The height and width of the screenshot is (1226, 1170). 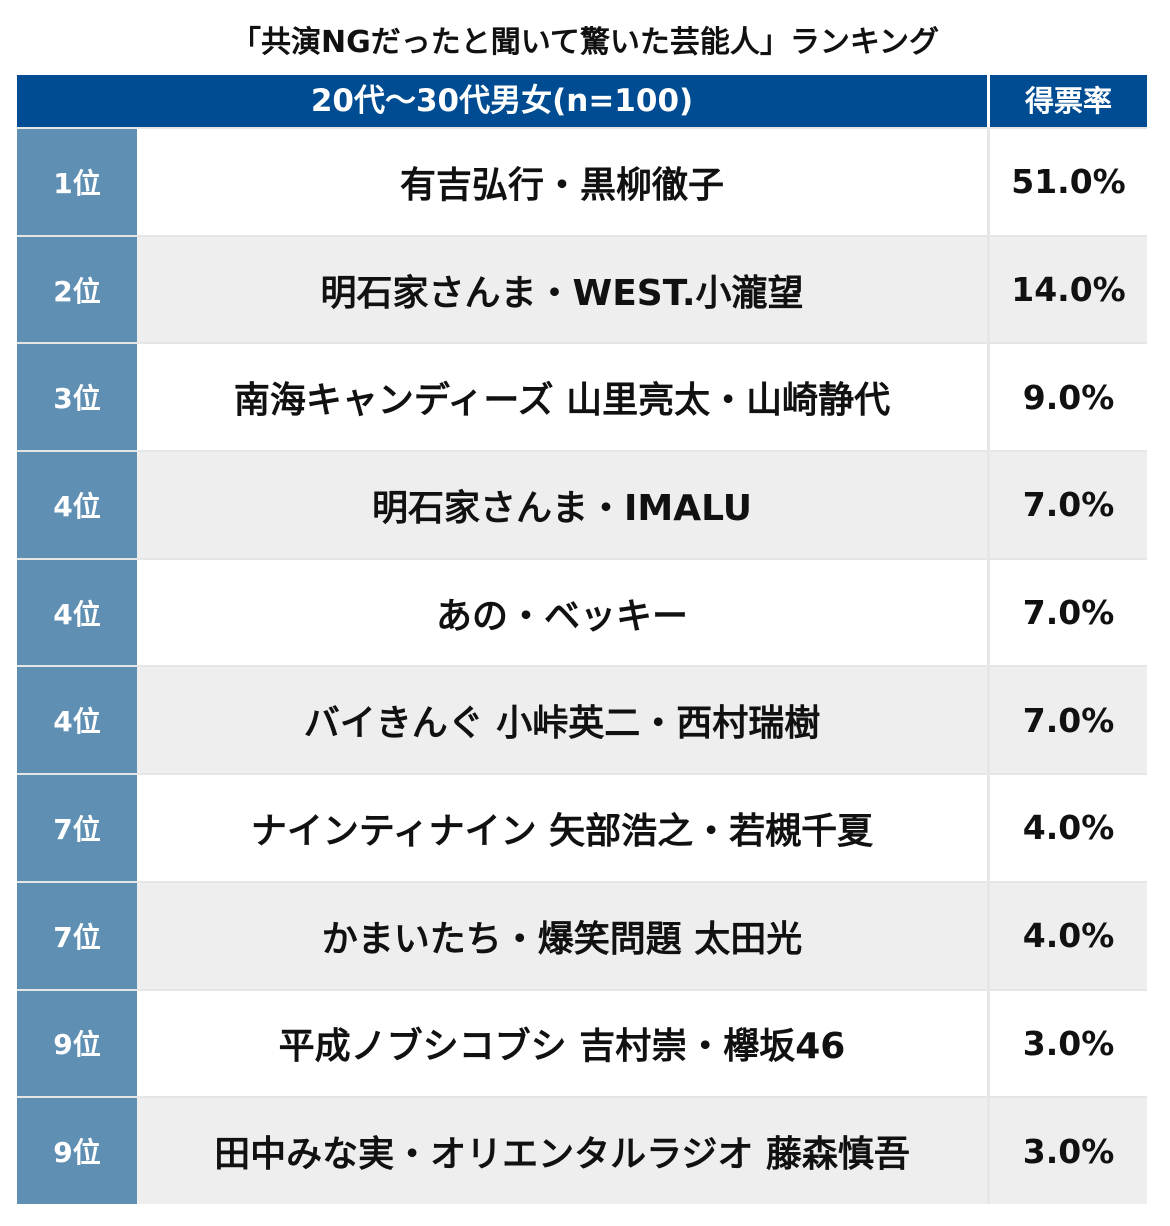 I want to click on table-row: 4位 バイきんぐ 小峠英二・西村瑞樹 7.0%, so click(x=582, y=719).